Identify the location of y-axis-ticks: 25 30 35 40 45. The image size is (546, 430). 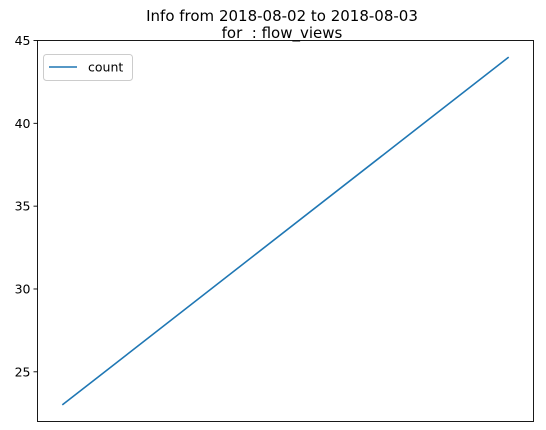
(26, 206).